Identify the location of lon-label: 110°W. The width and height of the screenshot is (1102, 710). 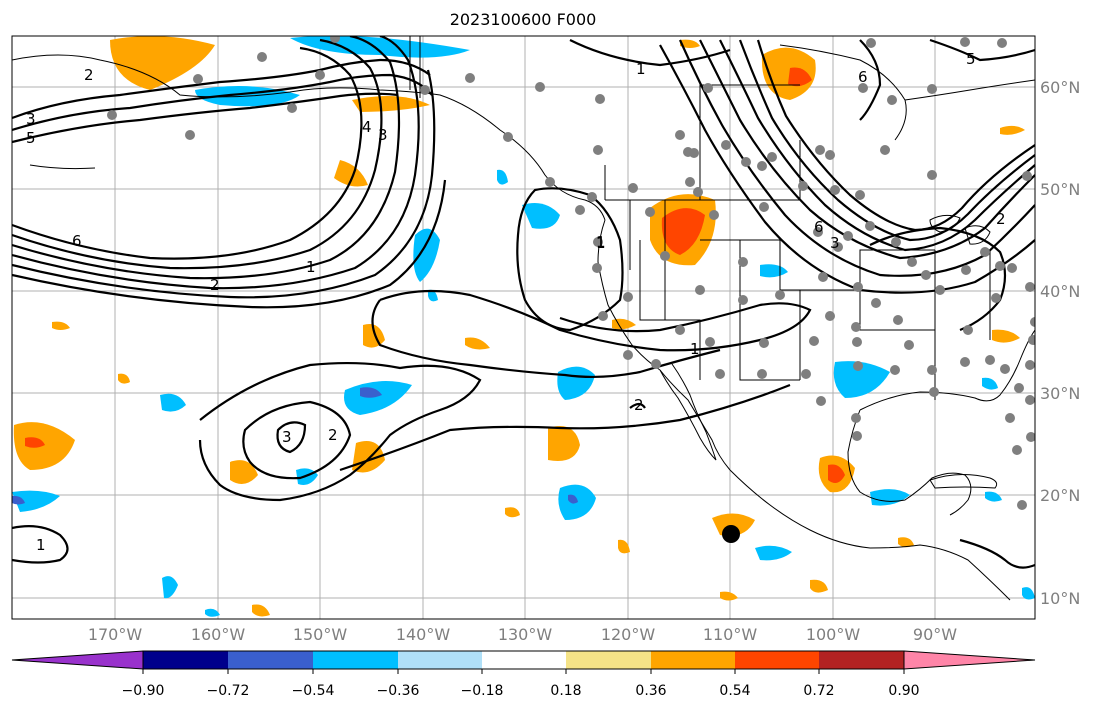
(730, 634).